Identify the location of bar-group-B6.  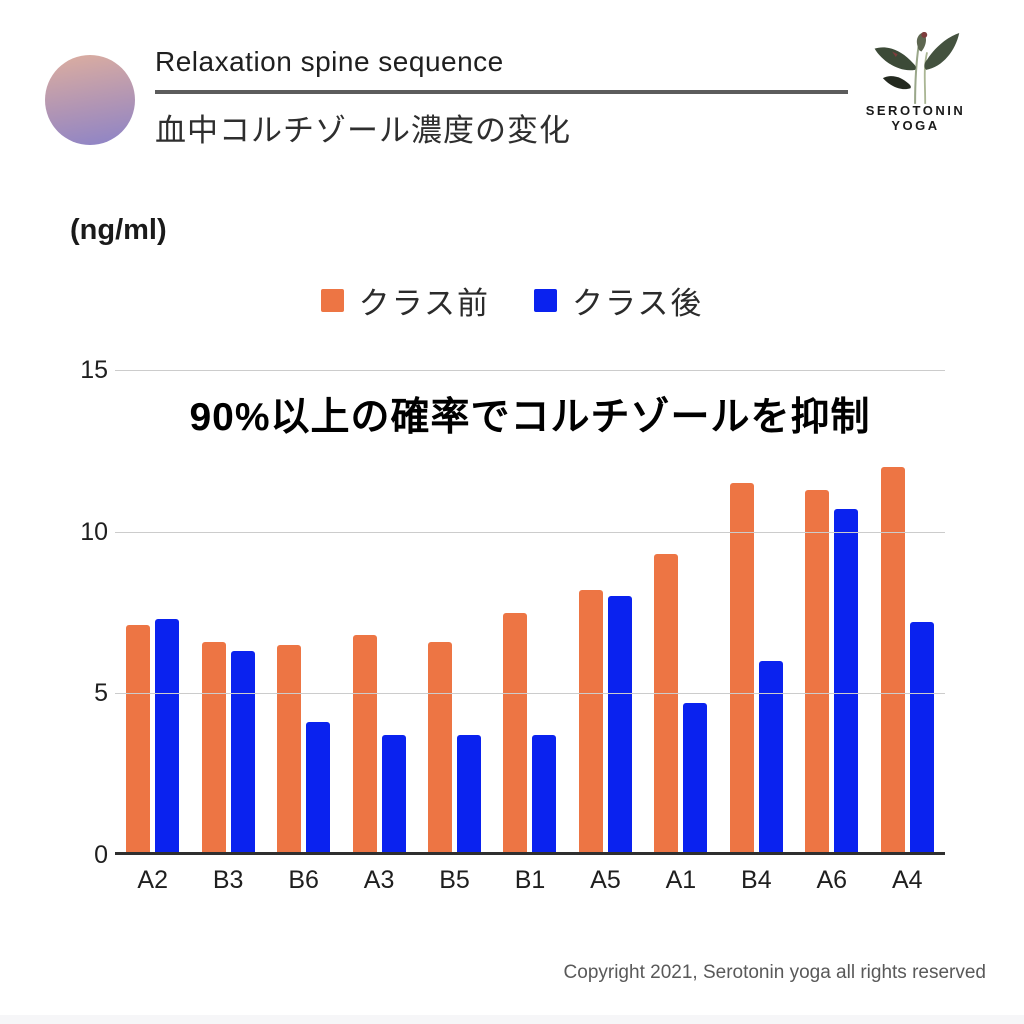
(303, 612).